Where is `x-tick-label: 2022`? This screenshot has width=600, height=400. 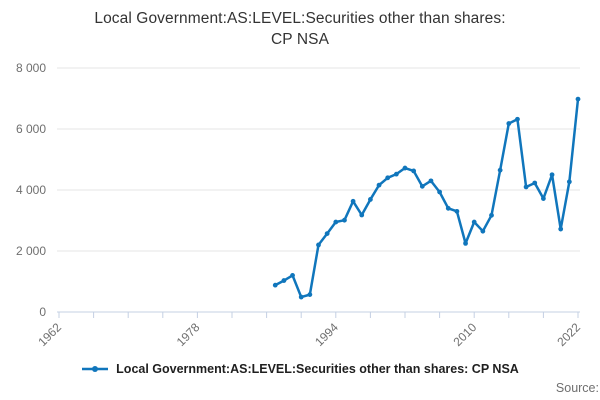 x-tick-label: 2022 is located at coordinates (568, 334).